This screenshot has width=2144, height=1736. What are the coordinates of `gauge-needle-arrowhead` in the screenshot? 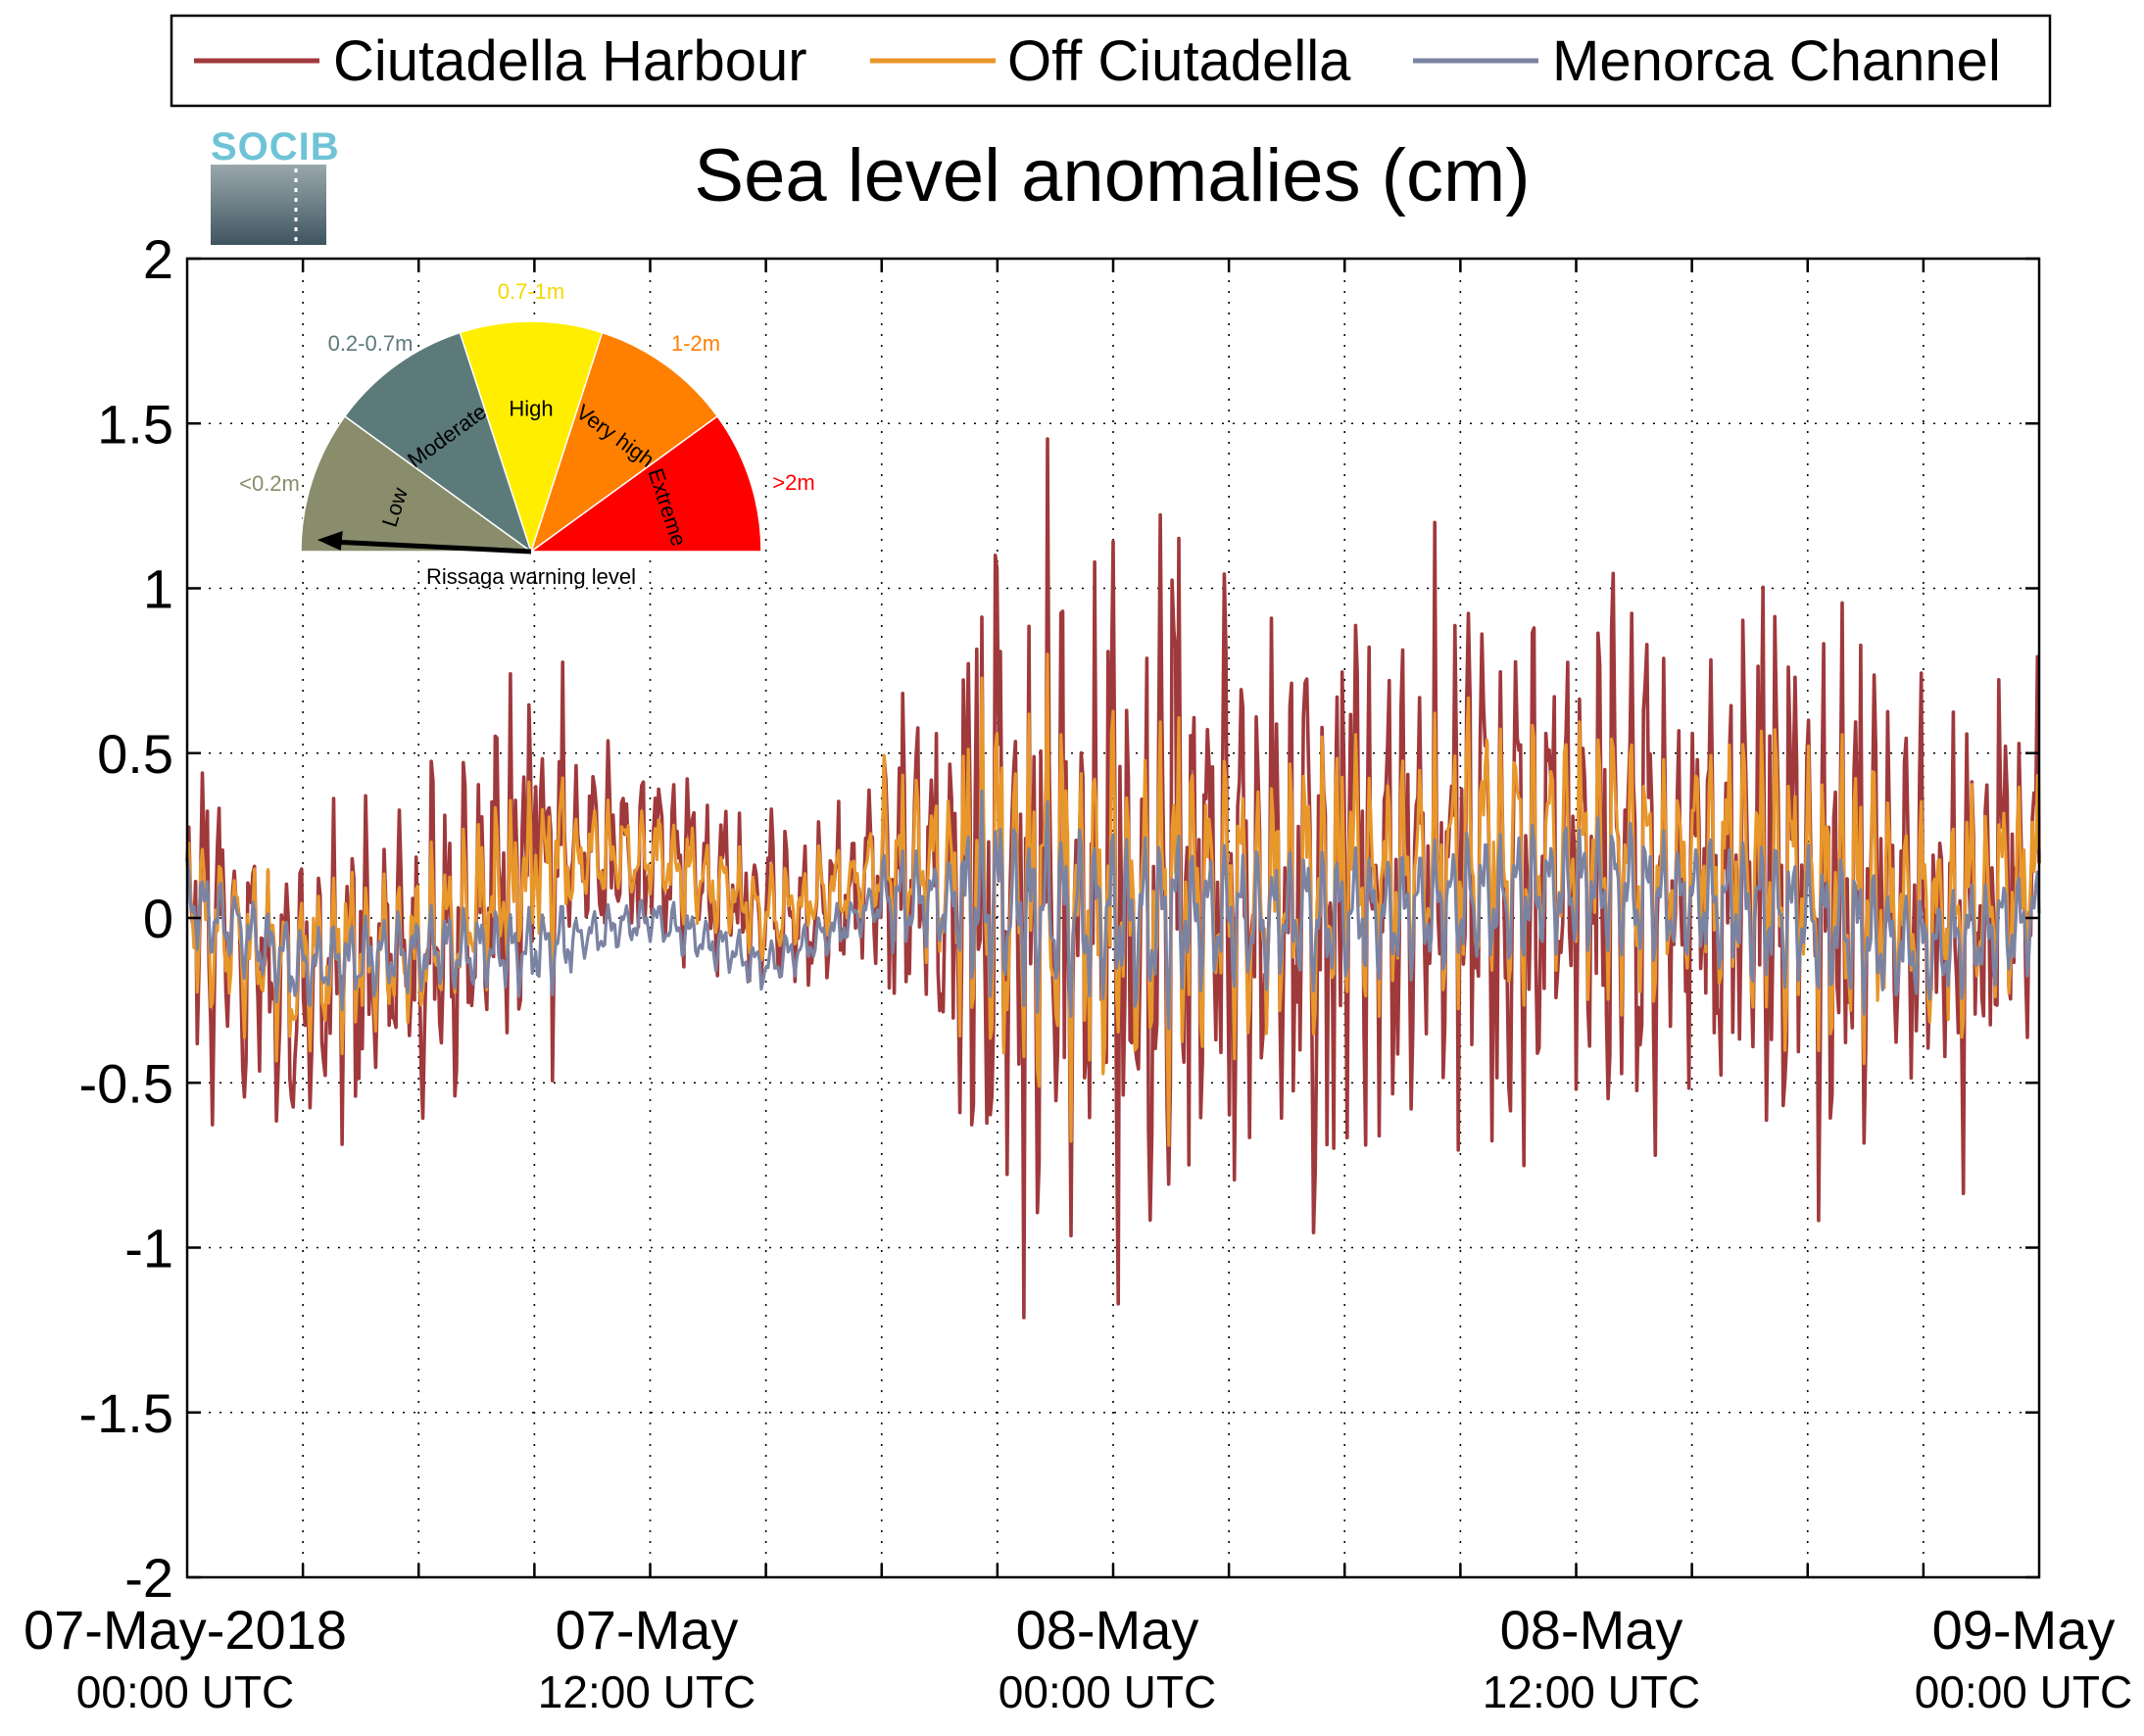 It's located at (330, 541).